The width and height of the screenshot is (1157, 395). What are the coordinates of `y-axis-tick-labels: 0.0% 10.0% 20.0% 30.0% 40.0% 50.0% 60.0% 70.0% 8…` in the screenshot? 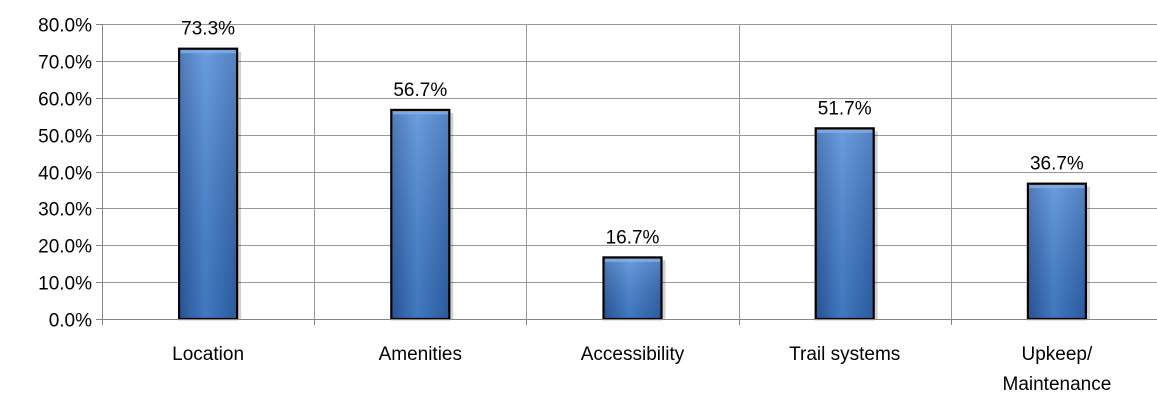 It's located at (65, 174).